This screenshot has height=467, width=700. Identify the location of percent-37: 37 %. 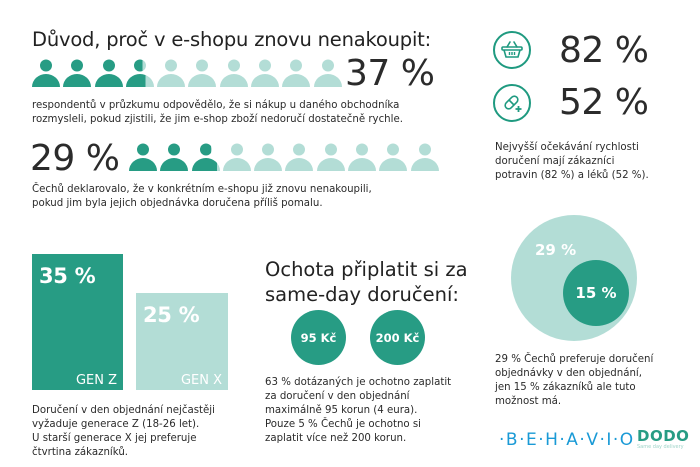
(390, 73).